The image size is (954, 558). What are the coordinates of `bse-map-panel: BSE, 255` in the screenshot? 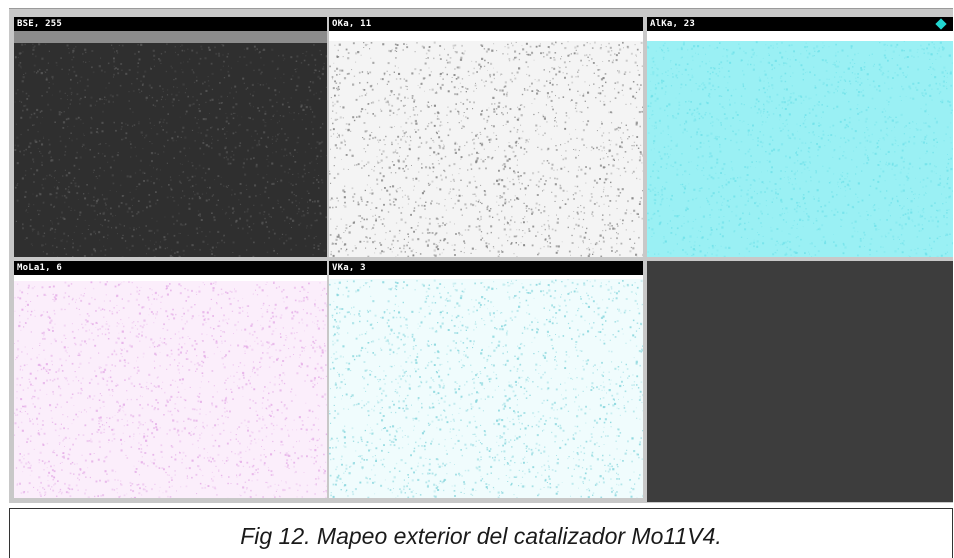 It's located at (170, 137).